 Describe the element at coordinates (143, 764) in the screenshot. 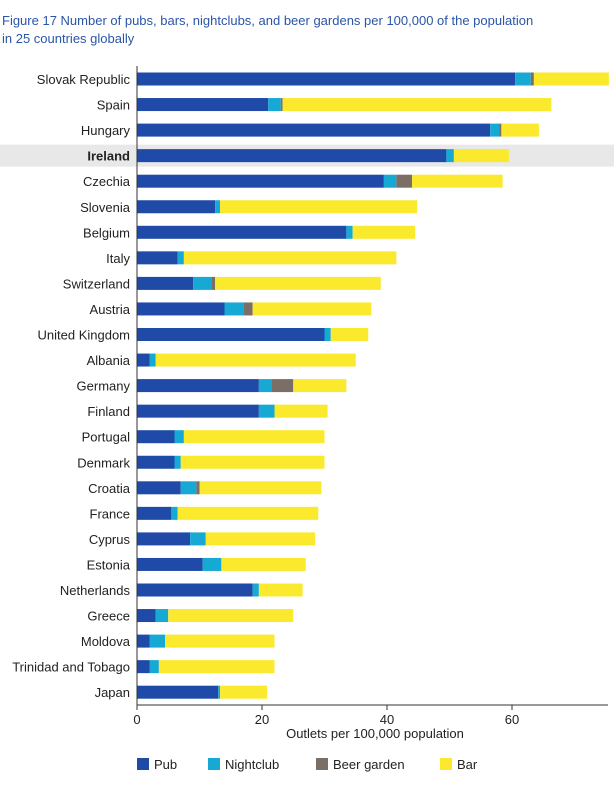

I see `legend-swatch-pub` at that location.